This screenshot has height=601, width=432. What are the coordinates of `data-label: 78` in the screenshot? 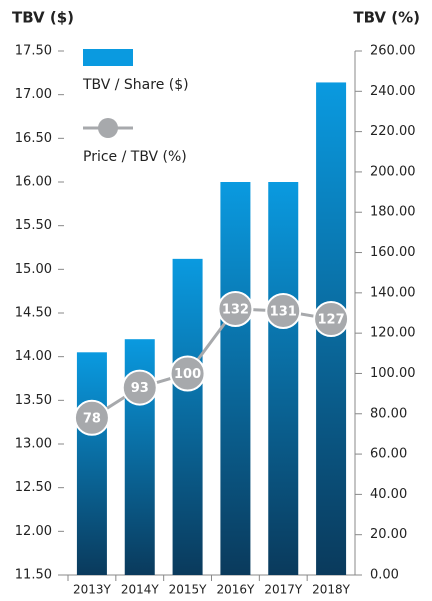 It's located at (92, 418).